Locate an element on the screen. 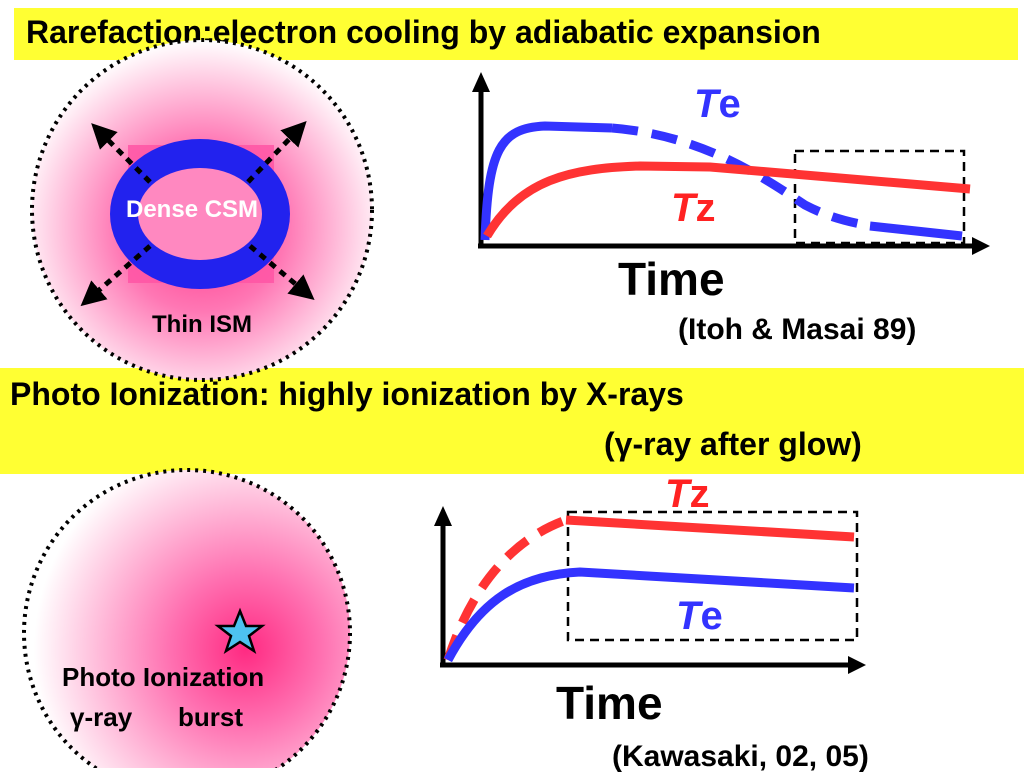 Image resolution: width=1024 pixels, height=774 pixels. ism-label: Thin ISM is located at coordinates (202, 324).